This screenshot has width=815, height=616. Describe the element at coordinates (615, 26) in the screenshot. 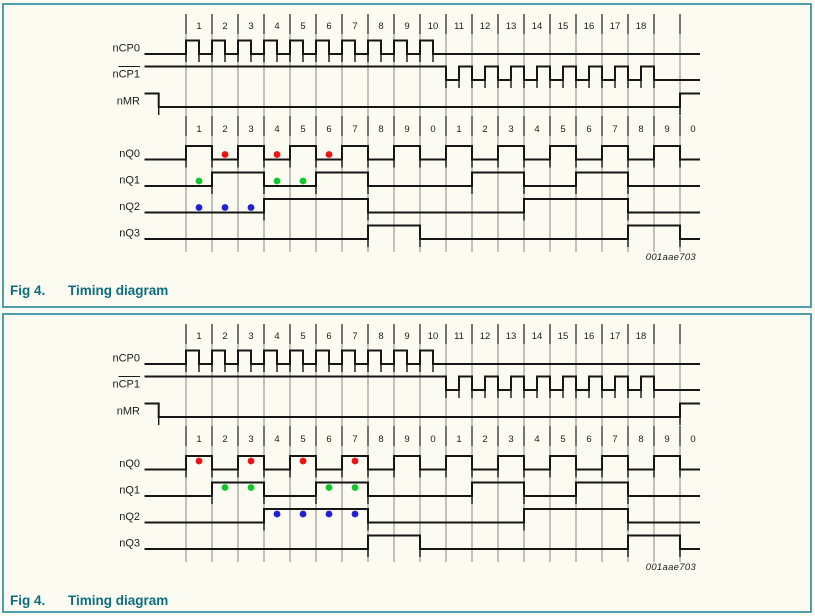

I see `clock-number: 17` at that location.